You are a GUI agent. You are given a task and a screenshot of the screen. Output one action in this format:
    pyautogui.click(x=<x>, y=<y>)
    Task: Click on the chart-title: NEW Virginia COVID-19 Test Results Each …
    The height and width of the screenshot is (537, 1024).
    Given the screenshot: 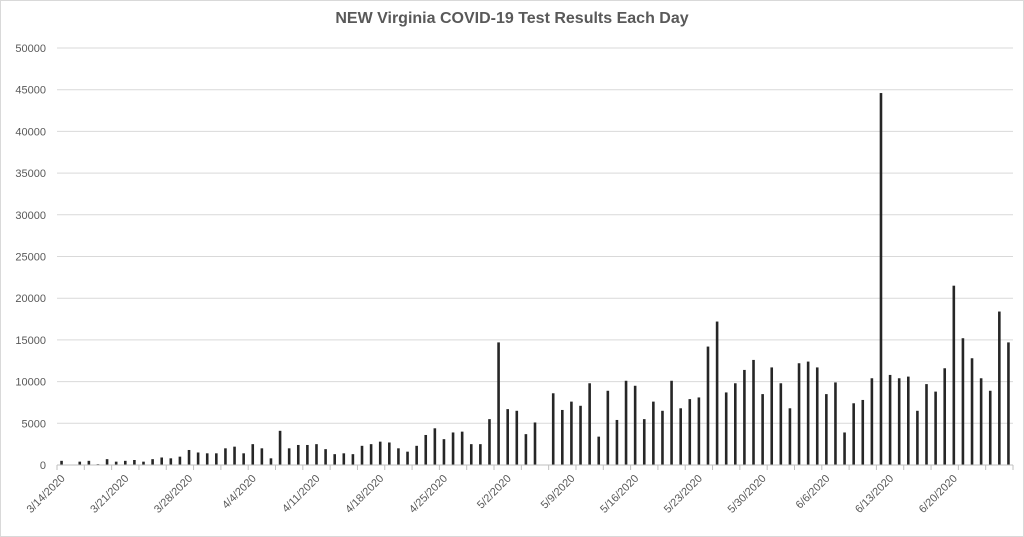 What is the action you would take?
    pyautogui.click(x=512, y=18)
    